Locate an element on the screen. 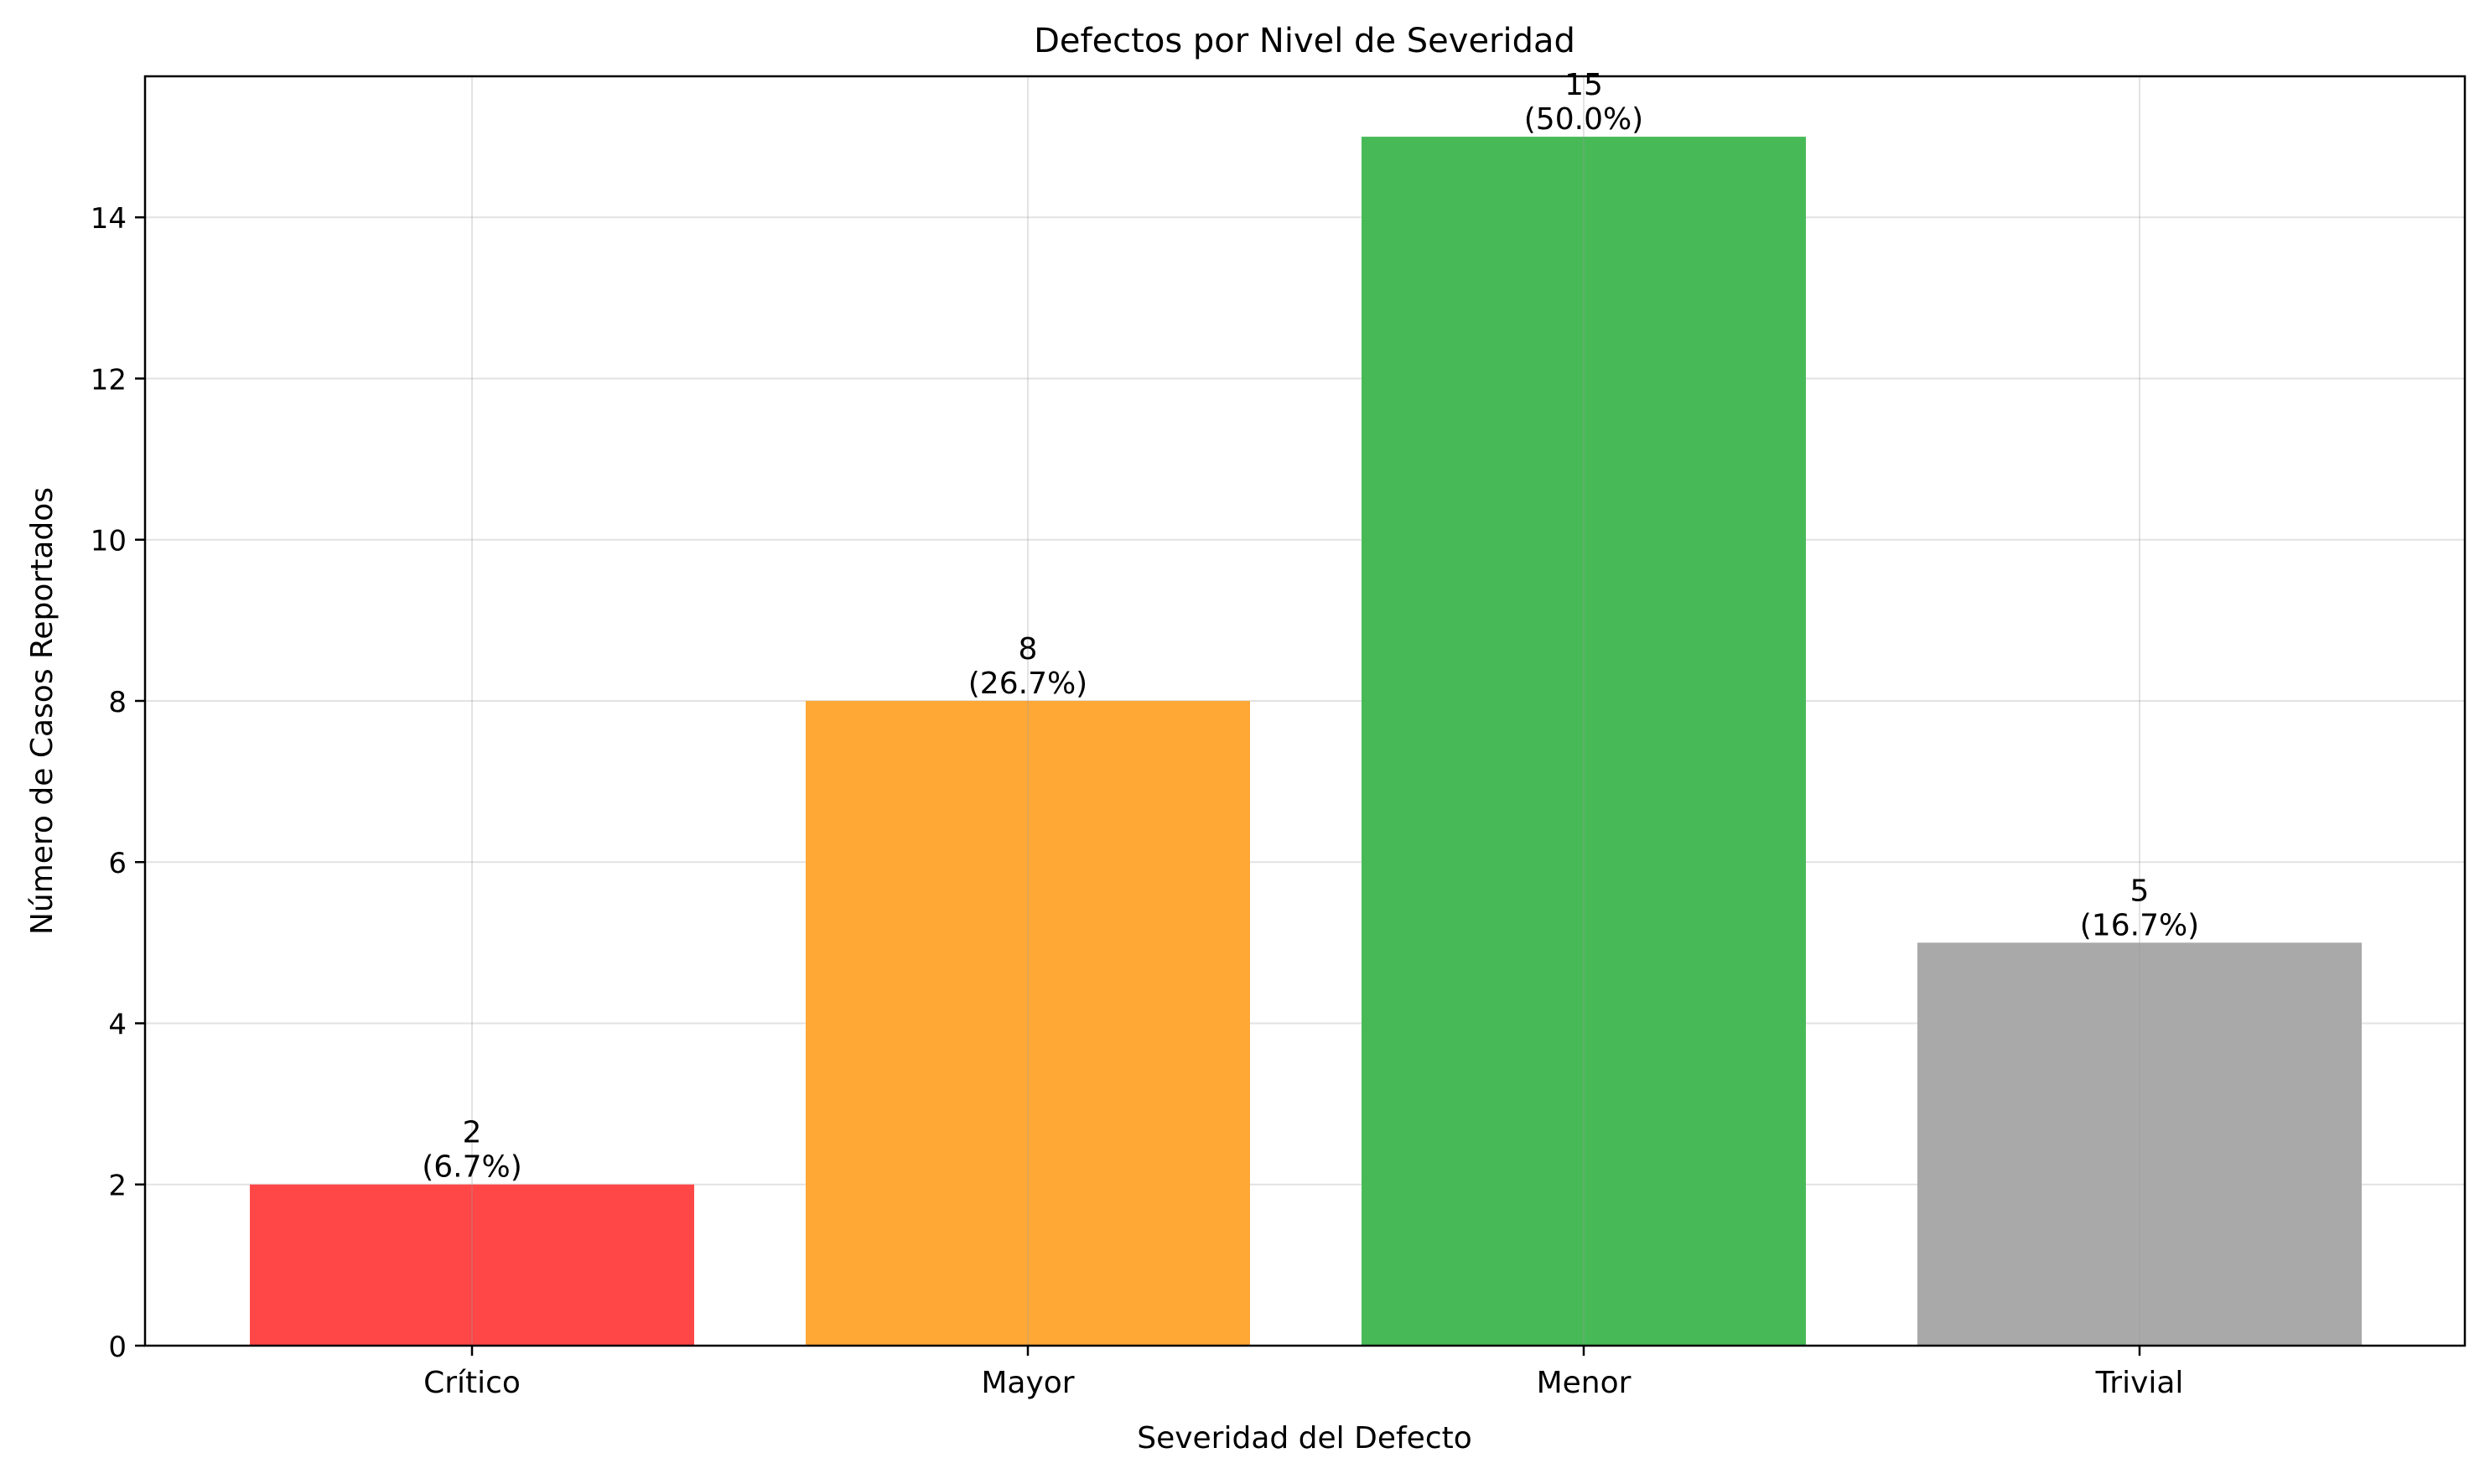  x-axis-label: Severidad del Defecto is located at coordinates (1304, 1438).